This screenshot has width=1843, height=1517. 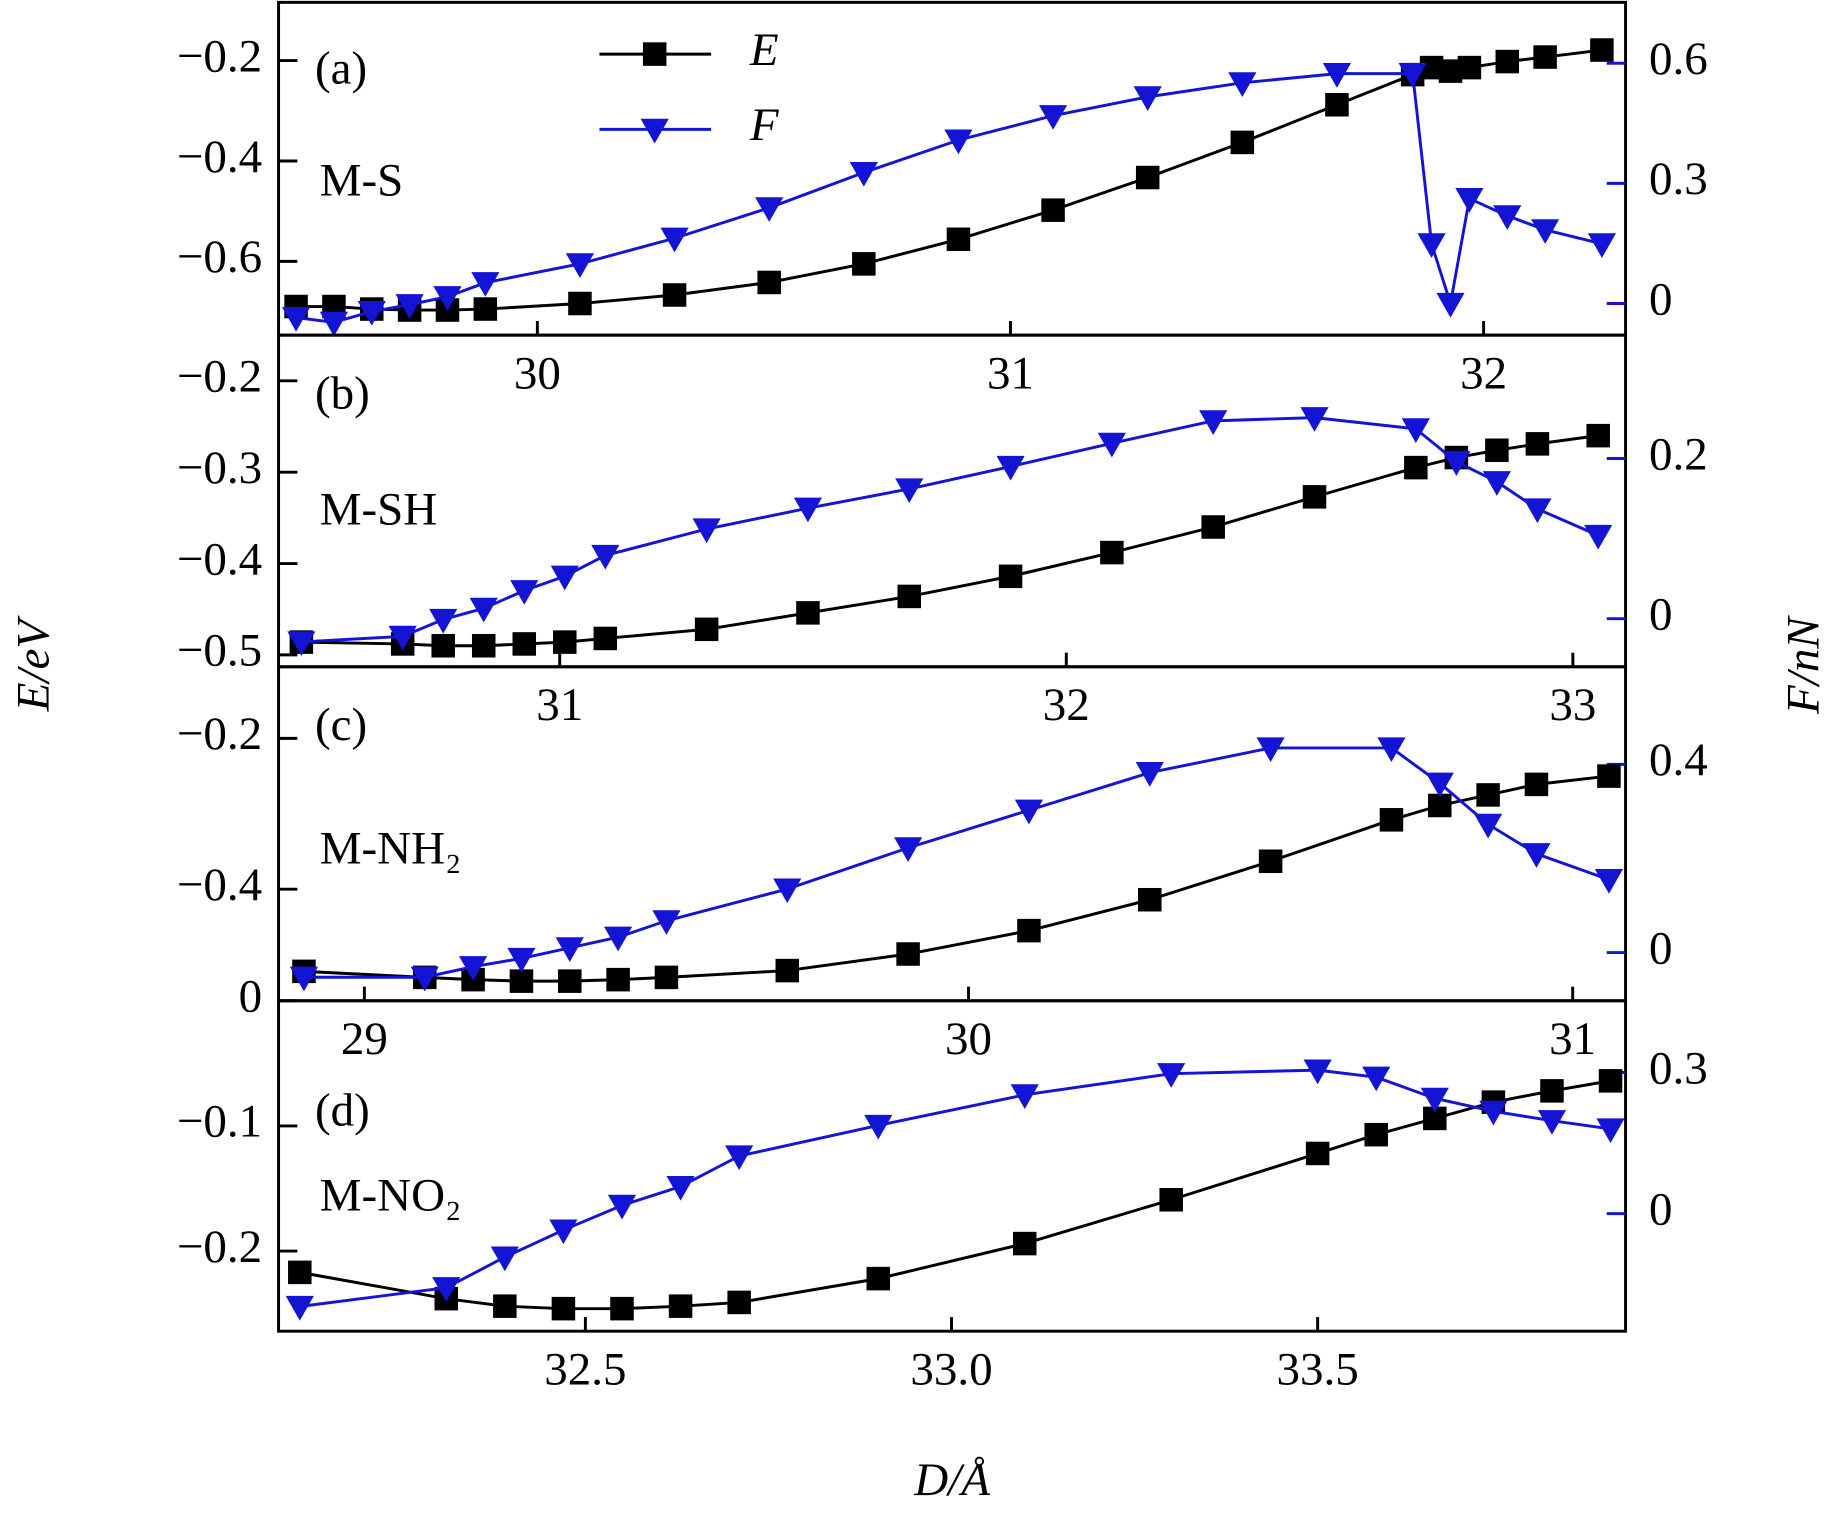 I want to click on x-tick-label: 29, so click(x=364, y=1039).